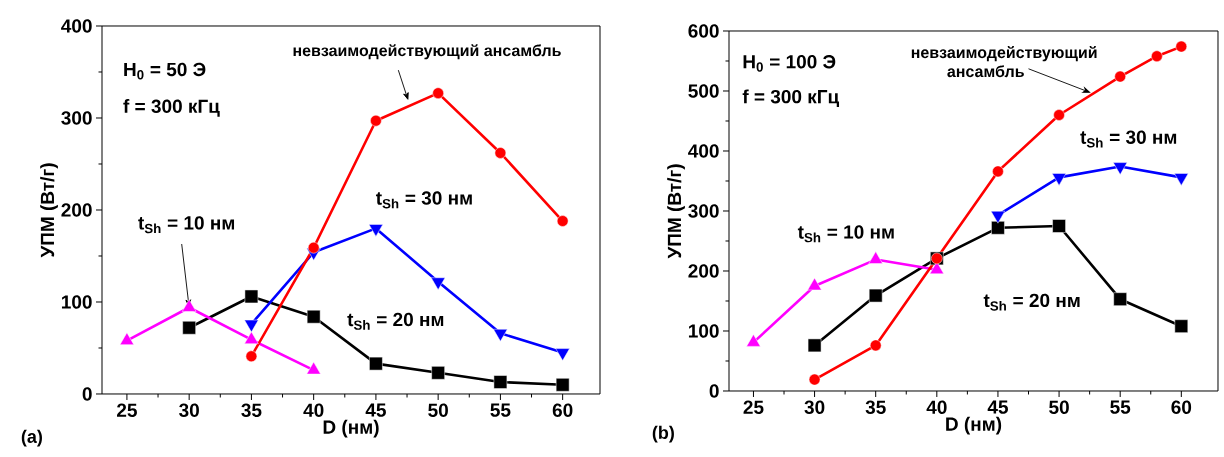 Image resolution: width=1224 pixels, height=457 pixels. Describe the element at coordinates (165, 71) in the screenshot. I see `annotation: H$_{0}$ = 50 Э` at that location.